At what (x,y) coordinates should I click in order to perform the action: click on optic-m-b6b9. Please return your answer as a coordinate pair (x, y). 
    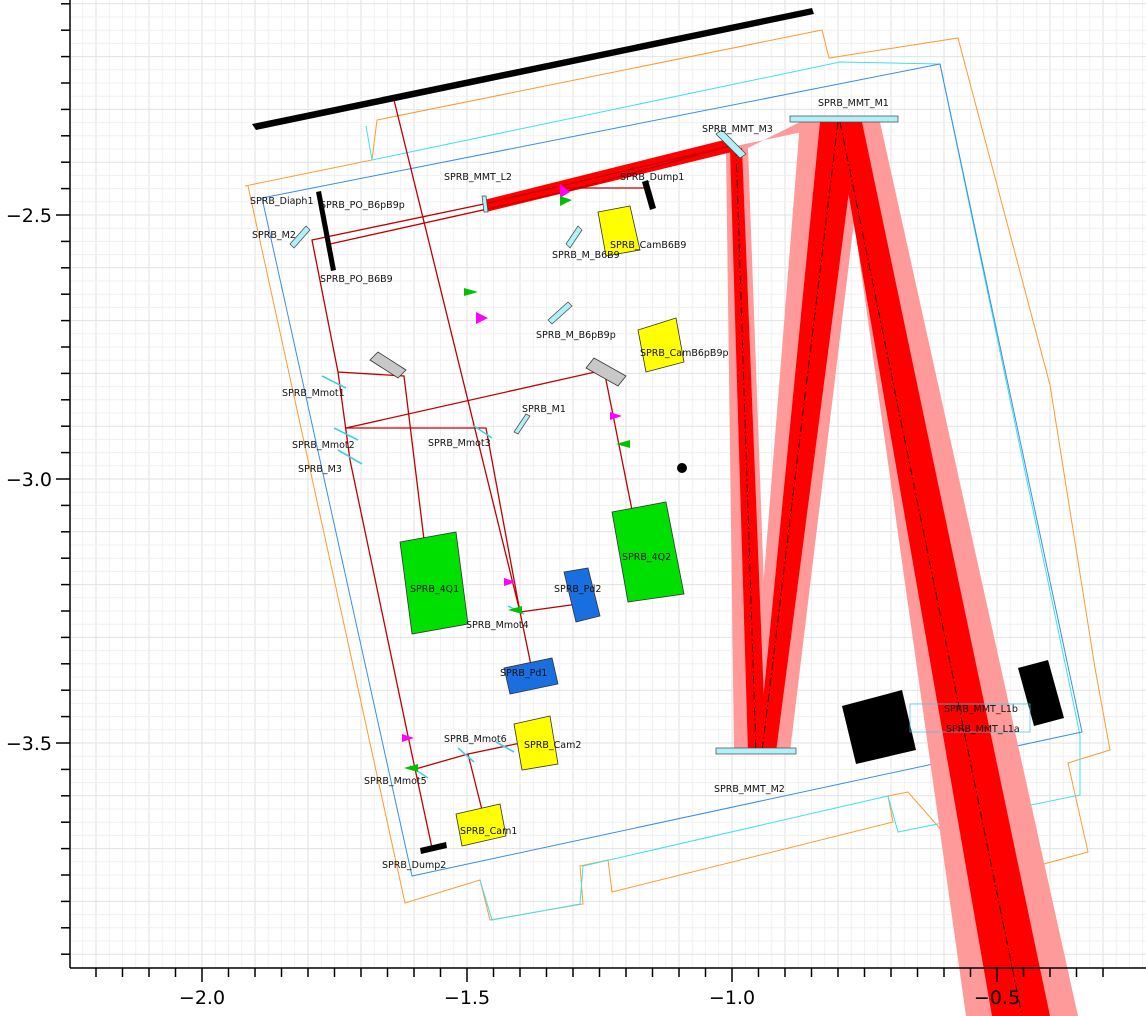
    Looking at the image, I should click on (574, 237).